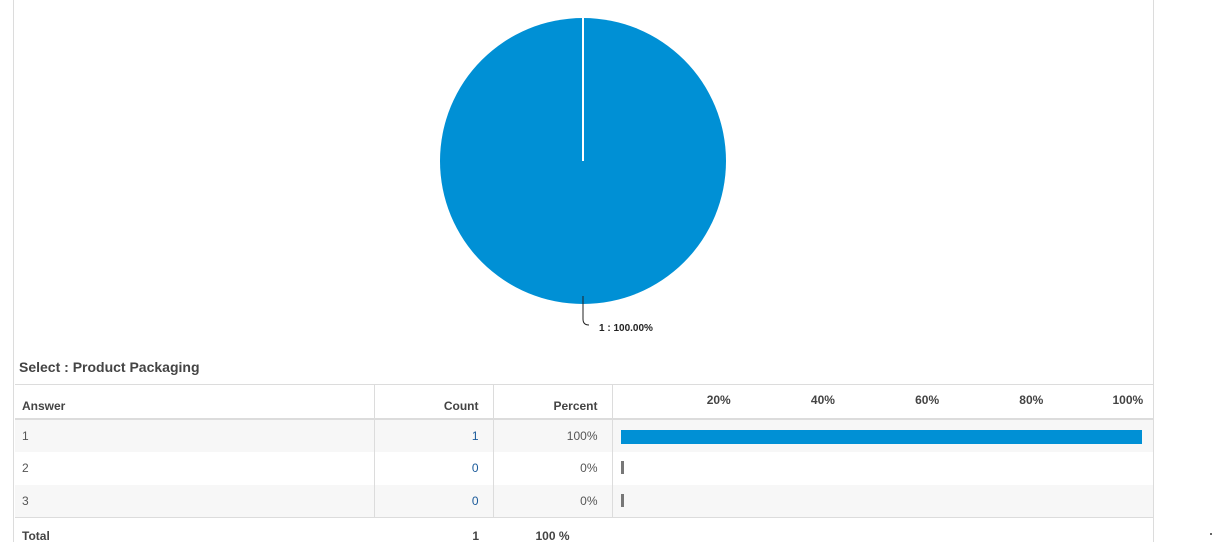 This screenshot has width=1218, height=554. What do you see at coordinates (586, 311) in the screenshot?
I see `pie-label-leader` at bounding box center [586, 311].